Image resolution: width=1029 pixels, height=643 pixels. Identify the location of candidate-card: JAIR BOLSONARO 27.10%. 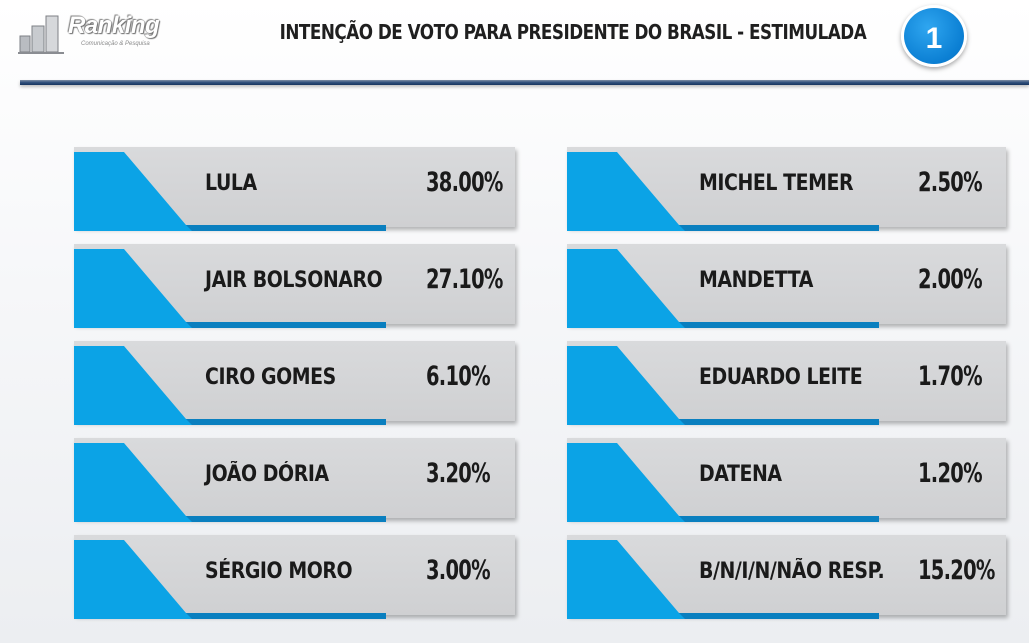
(294, 287).